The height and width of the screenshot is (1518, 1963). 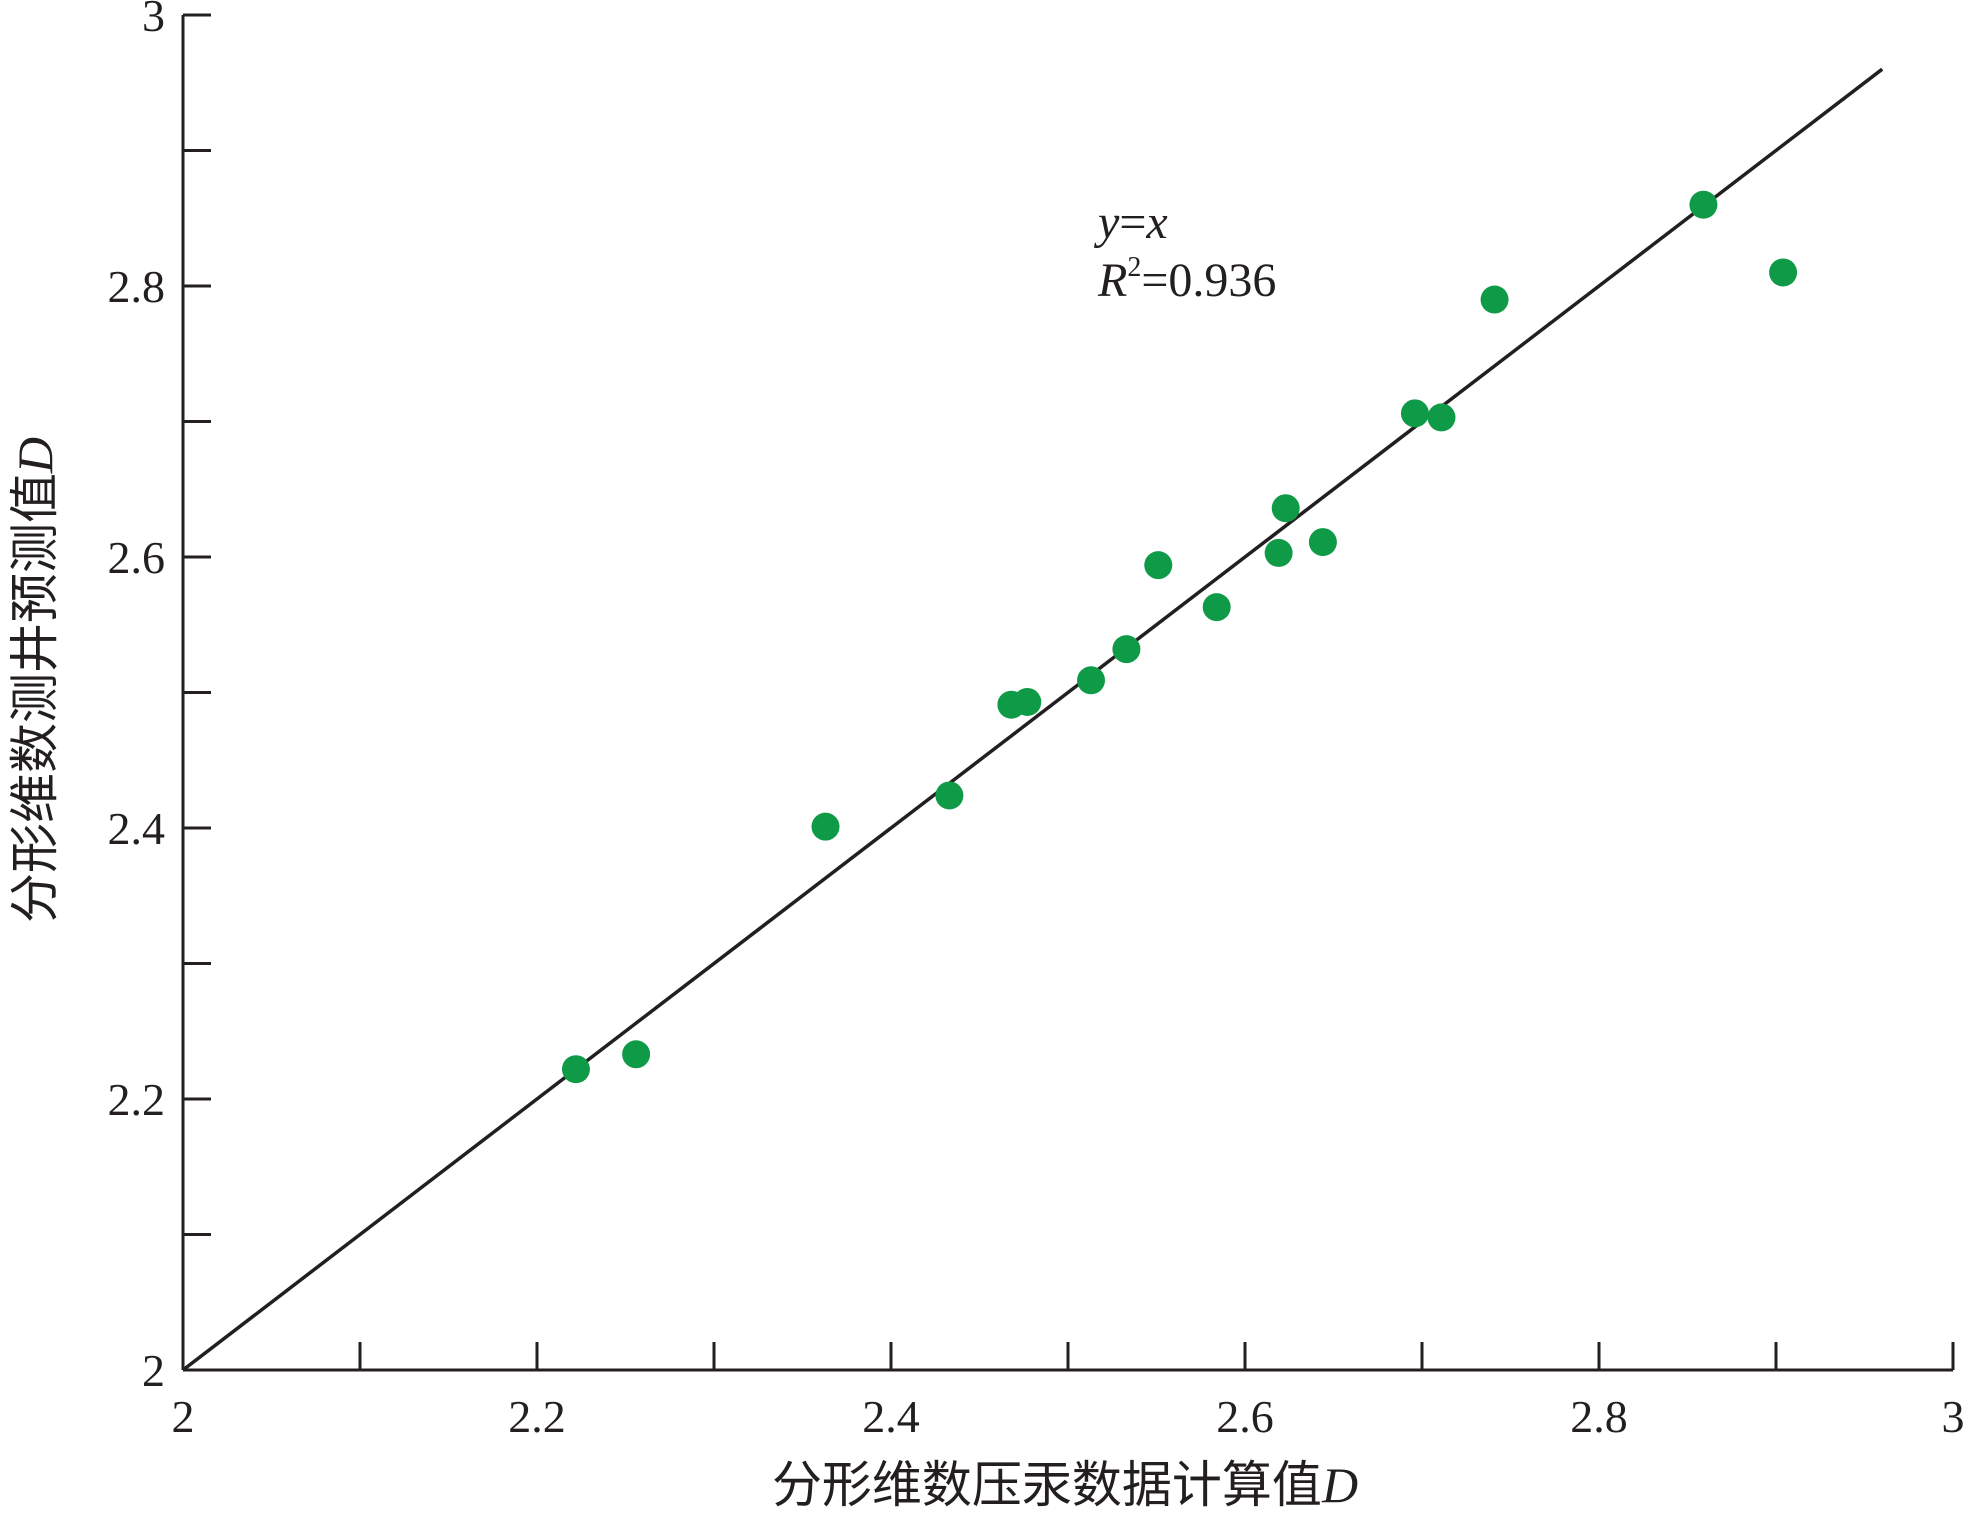 I want to click on equation-label: y=x, so click(x=1130, y=222).